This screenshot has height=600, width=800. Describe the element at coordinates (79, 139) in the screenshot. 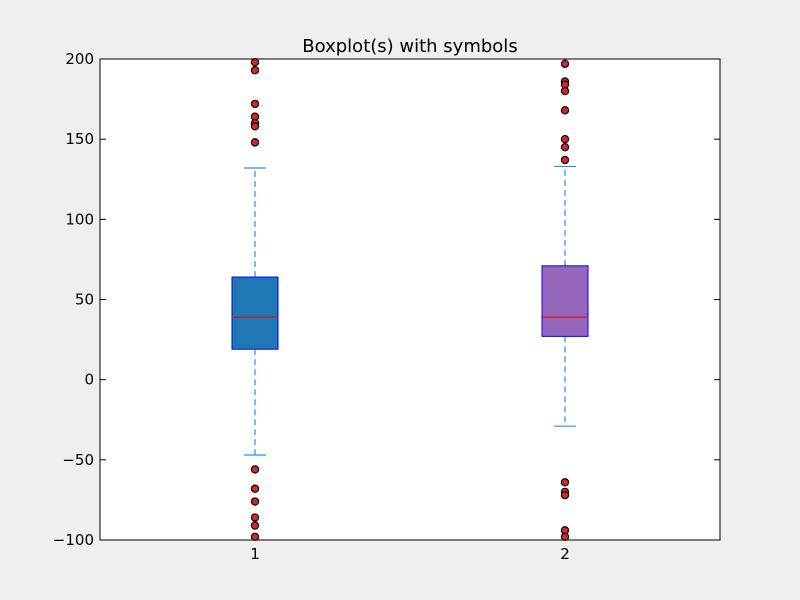

I see `y-tick-label: 150` at that location.